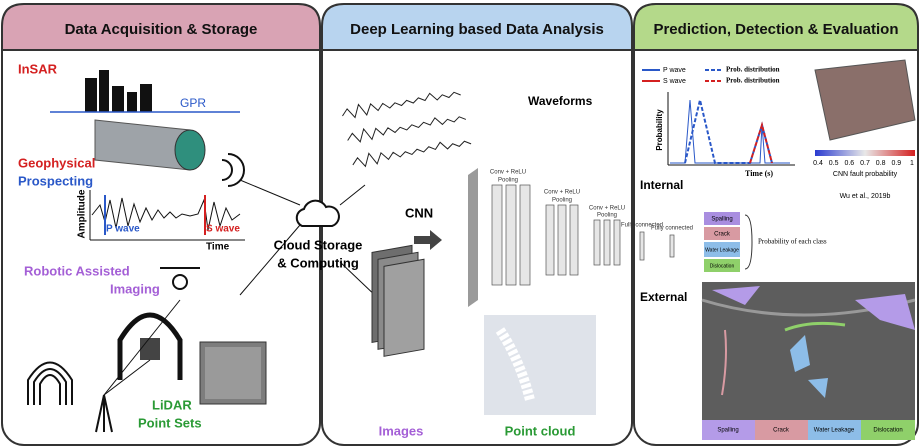 The image size is (920, 447). I want to click on class-label: Crack, so click(722, 235).